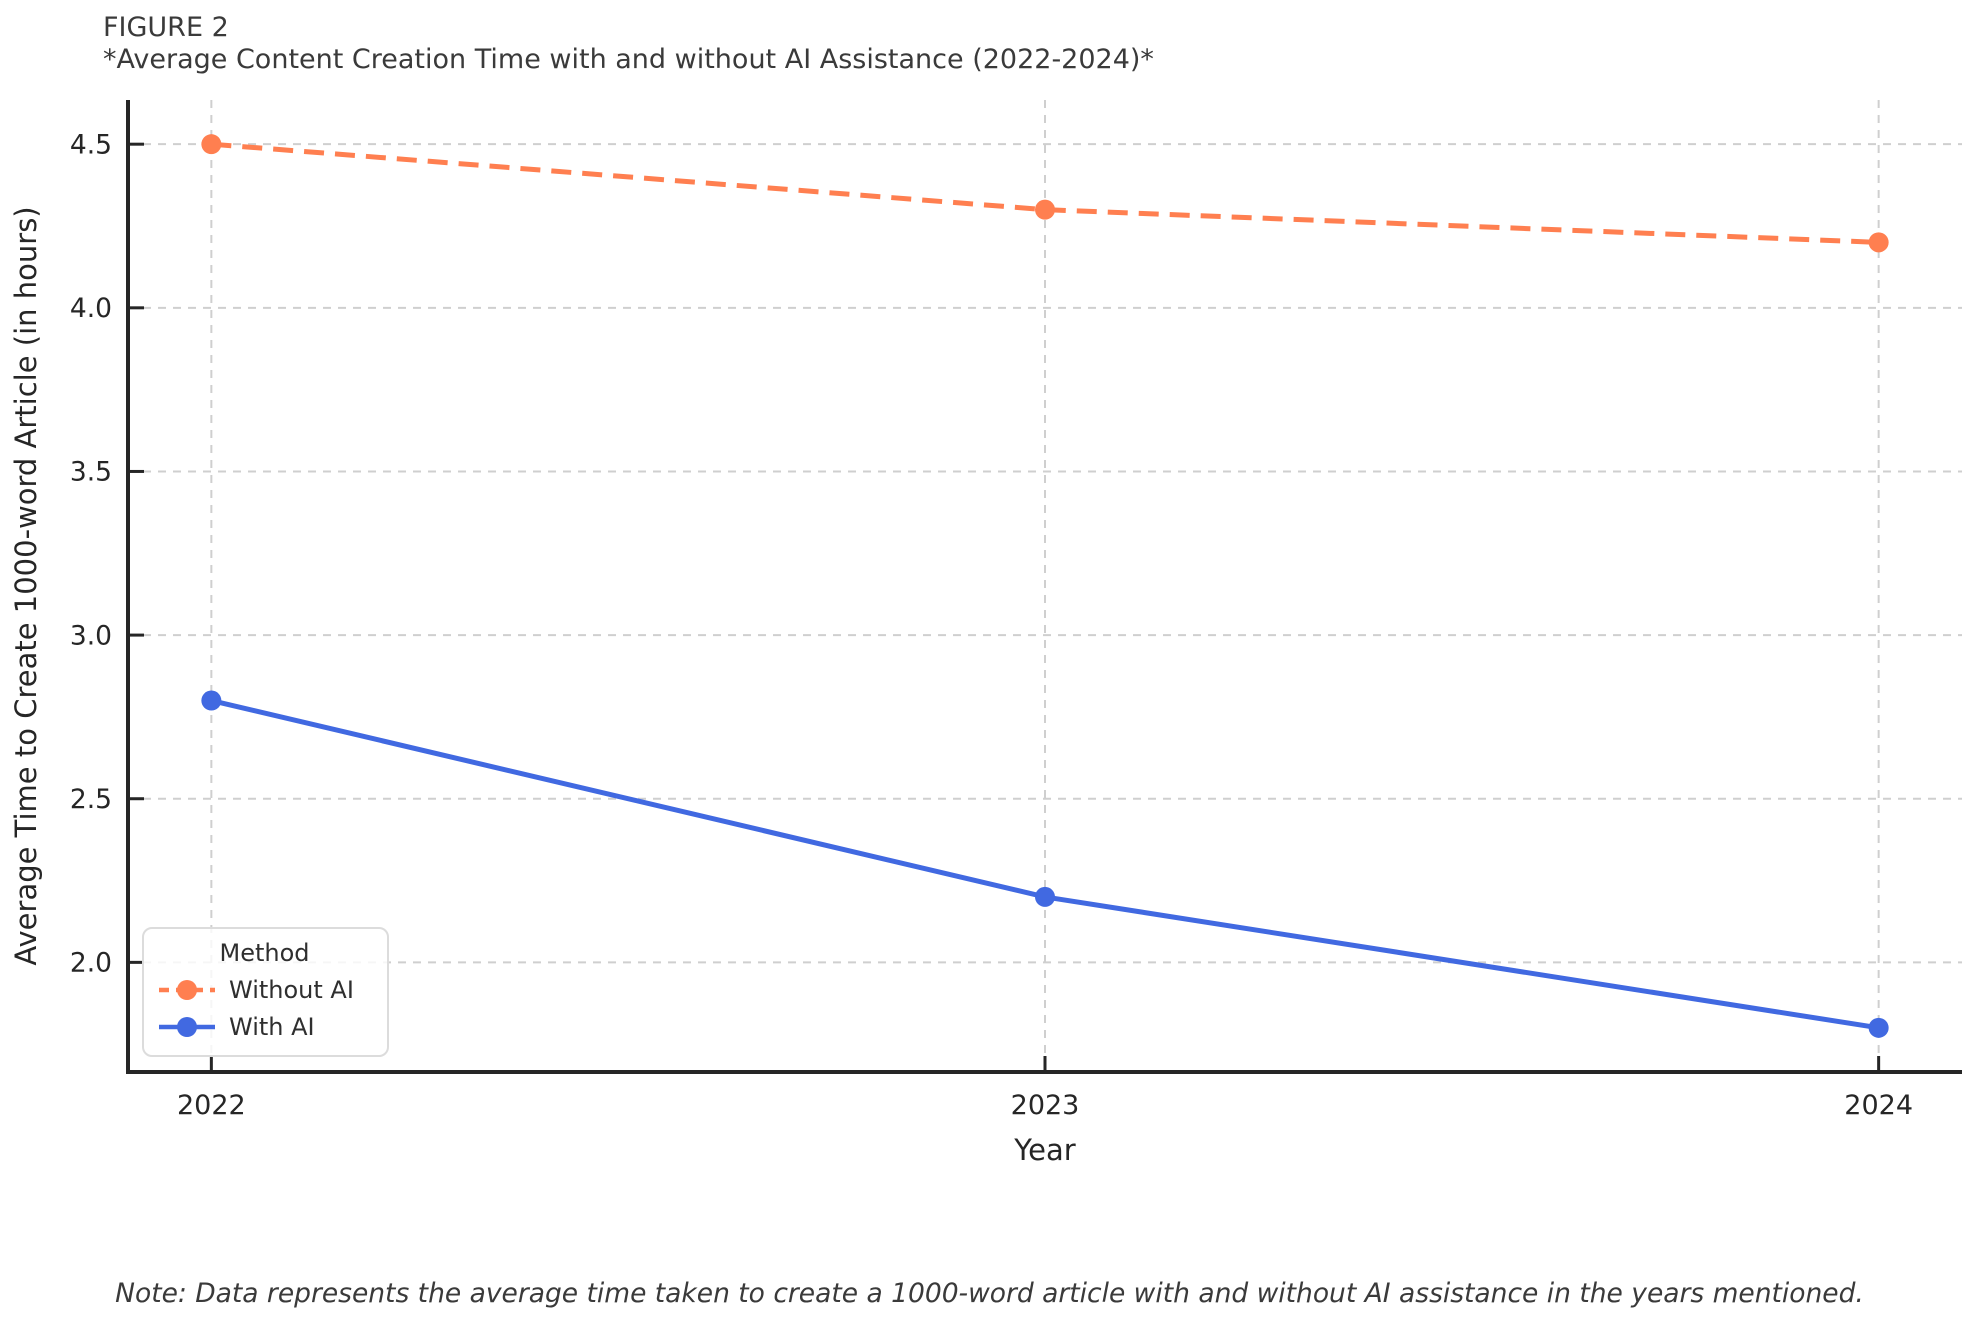  I want to click on y-tick-label: 3.0, so click(91, 635).